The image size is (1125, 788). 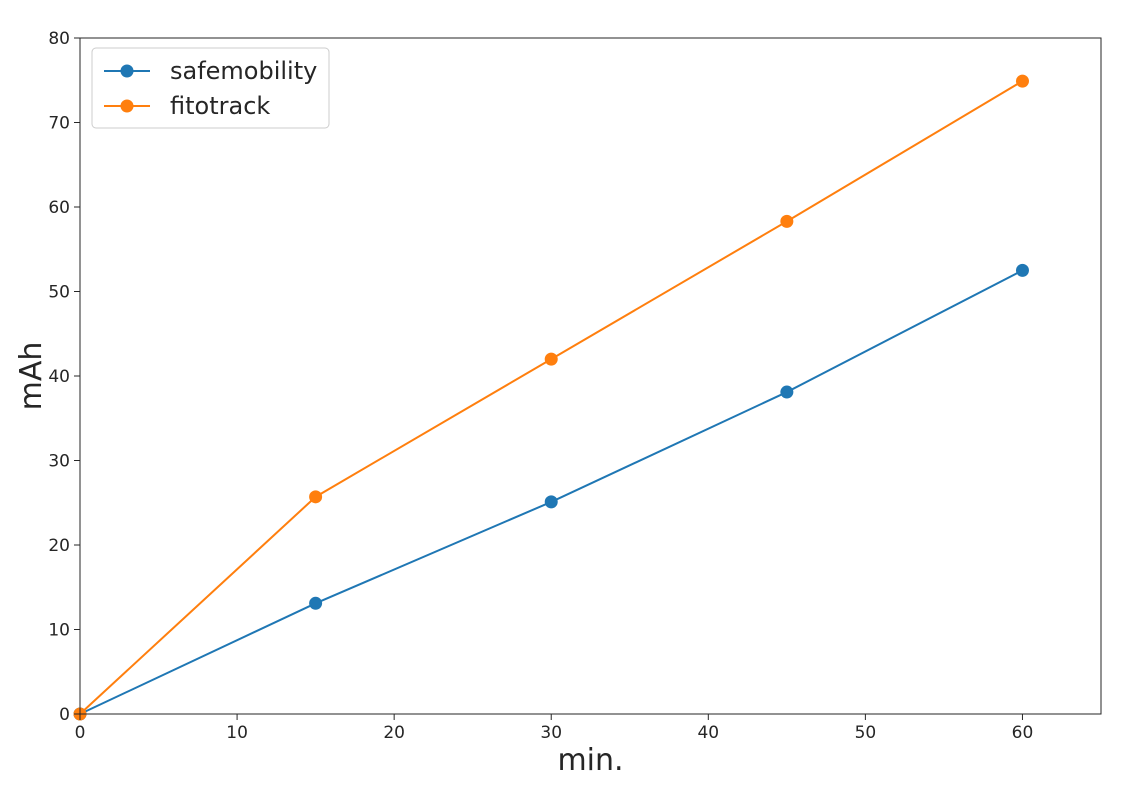 I want to click on x-axis-label: min., so click(x=590, y=760).